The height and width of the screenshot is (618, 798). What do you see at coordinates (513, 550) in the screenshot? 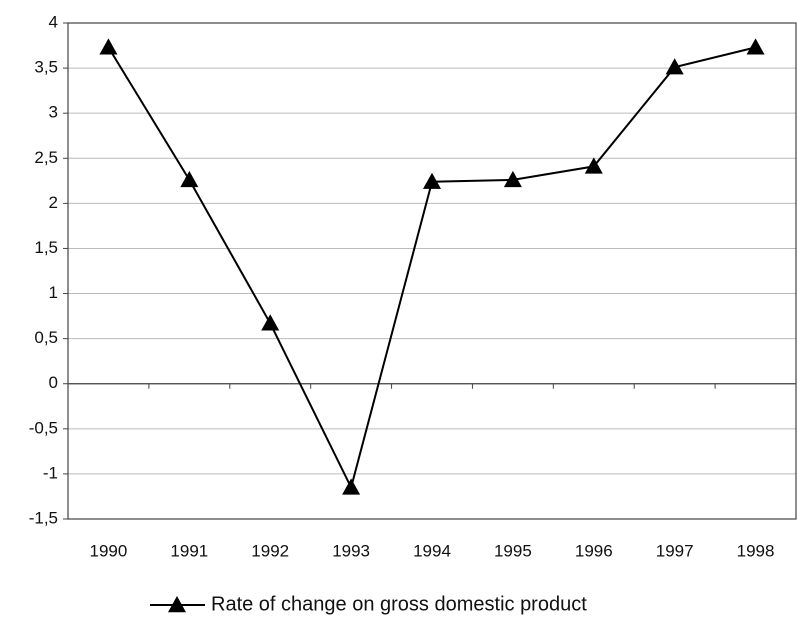
I see `x-tick-label: 1995` at bounding box center [513, 550].